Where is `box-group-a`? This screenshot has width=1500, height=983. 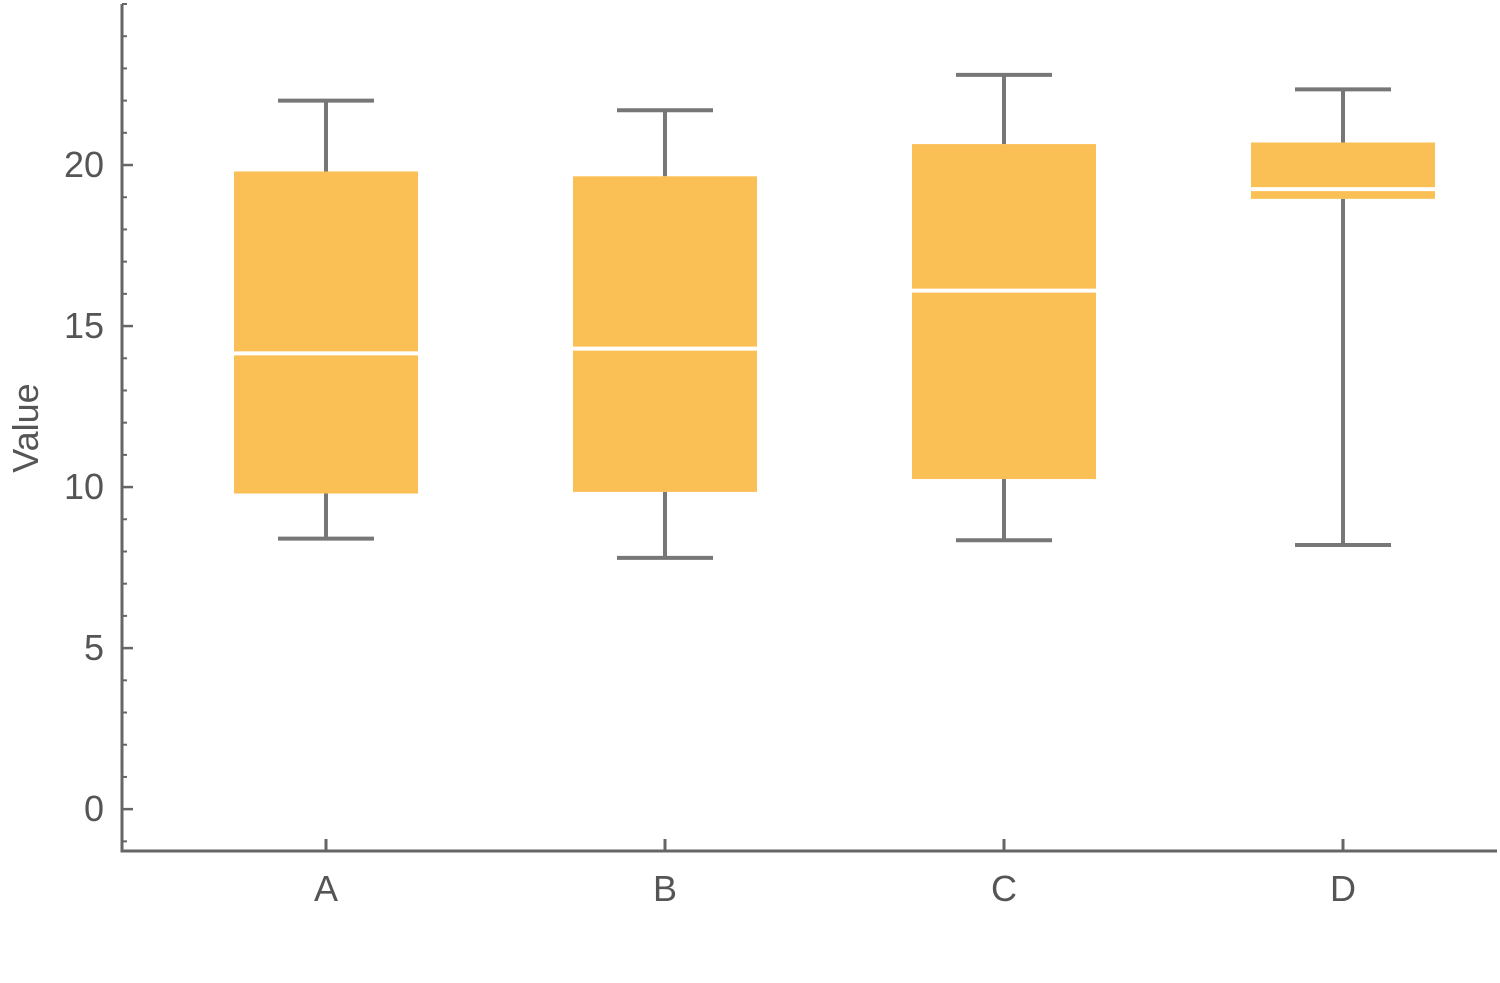
box-group-a is located at coordinates (326, 319).